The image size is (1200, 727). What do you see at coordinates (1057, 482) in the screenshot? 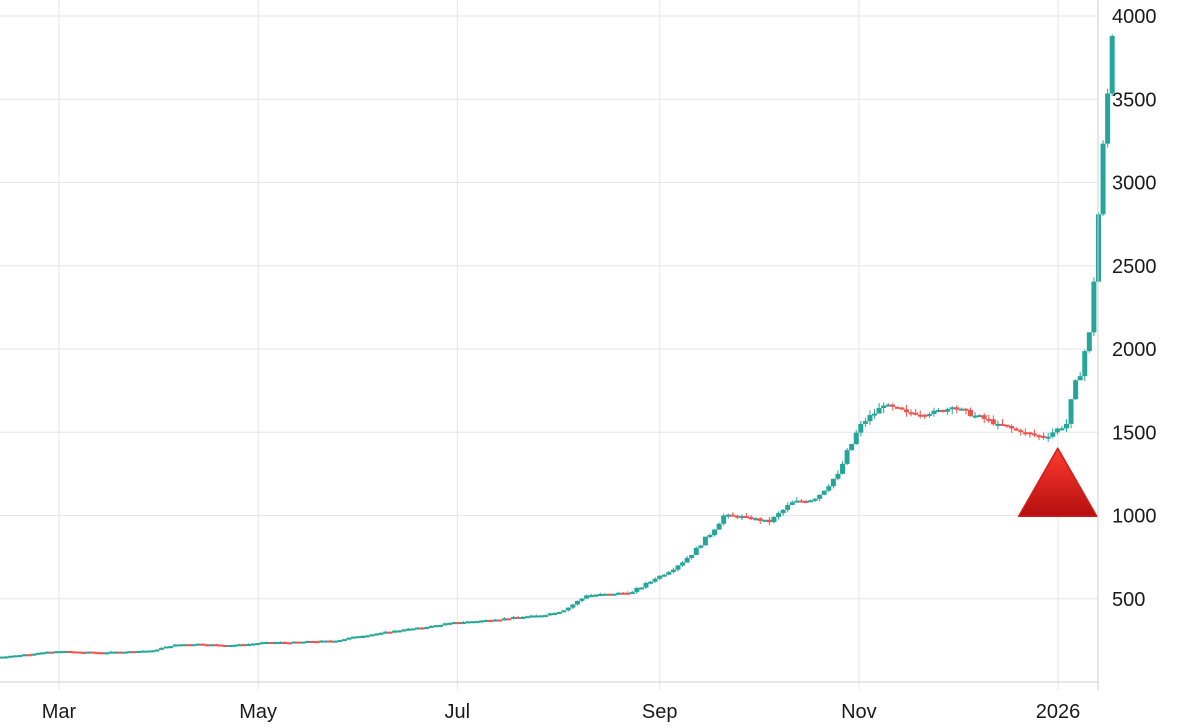
I see `red-triangle-up-icon` at bounding box center [1057, 482].